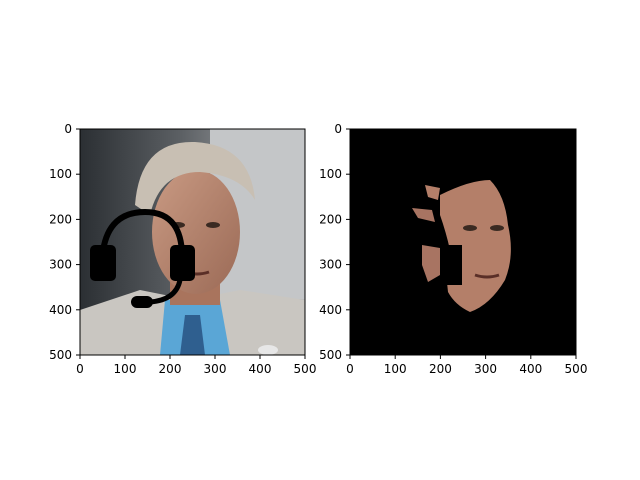  I want to click on hair, so click(195, 178).